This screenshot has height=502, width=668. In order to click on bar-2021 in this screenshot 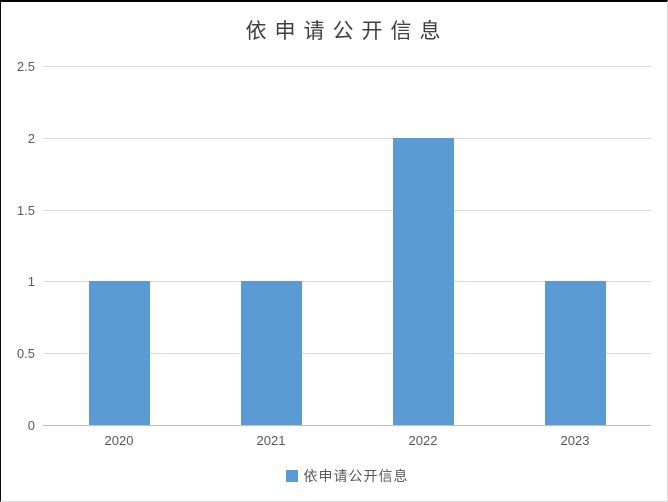, I will do `click(271, 353)`.